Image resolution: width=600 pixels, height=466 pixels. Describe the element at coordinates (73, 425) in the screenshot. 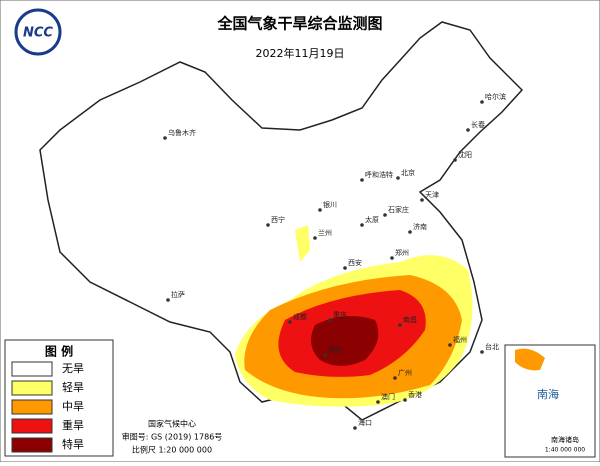

I see `legend-label: 重旱` at that location.